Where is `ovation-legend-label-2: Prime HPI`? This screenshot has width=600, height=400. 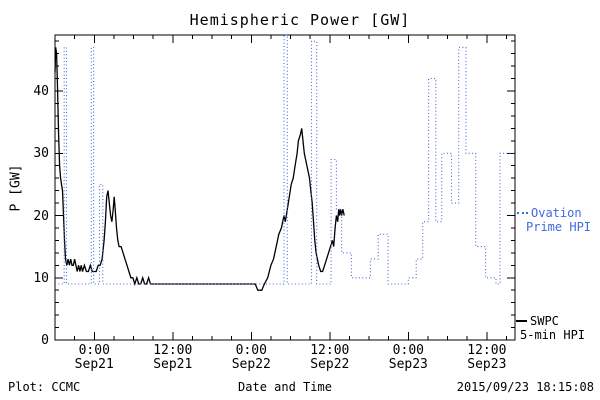 ovation-legend-label-2: Prime HPI is located at coordinates (559, 227).